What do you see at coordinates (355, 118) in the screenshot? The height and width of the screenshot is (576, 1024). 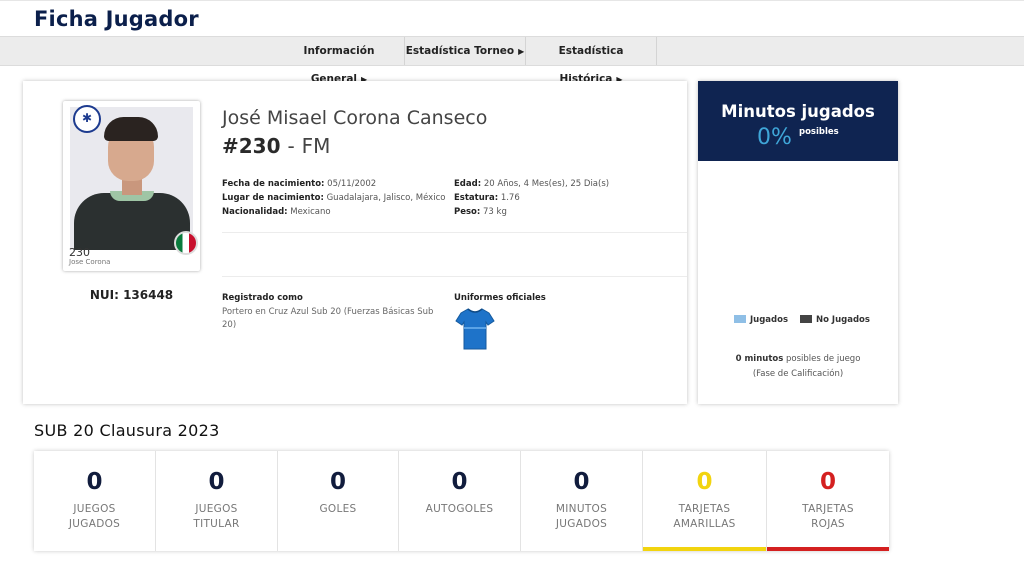 I see `player-name: José Misael Corona Canseco` at bounding box center [355, 118].